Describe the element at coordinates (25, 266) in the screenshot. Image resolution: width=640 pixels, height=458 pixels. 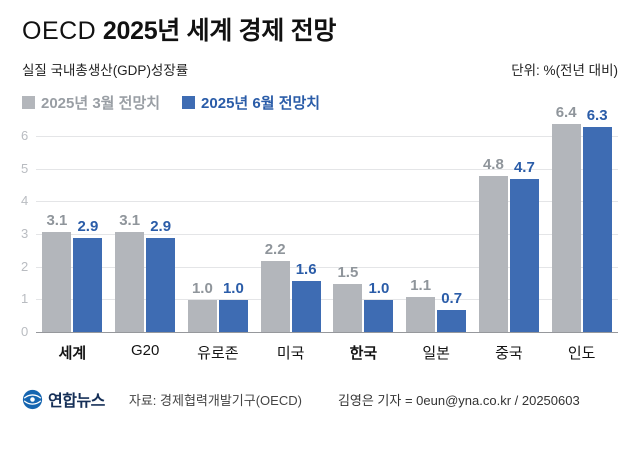
I see `y-tick-label: 2` at that location.